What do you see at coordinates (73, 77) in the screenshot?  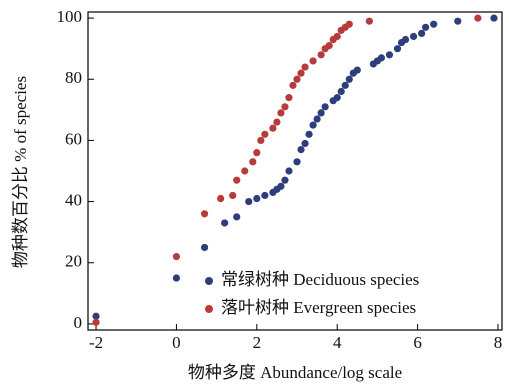 I see `y-tick-label: 80` at bounding box center [73, 77].